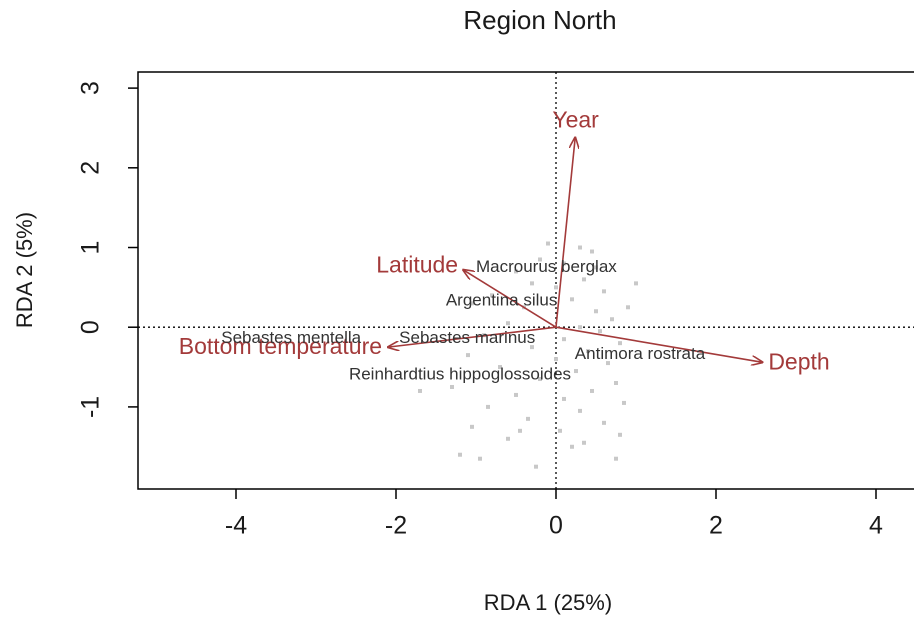  I want to click on x-axis-label: RDA 1 (25%), so click(548, 602).